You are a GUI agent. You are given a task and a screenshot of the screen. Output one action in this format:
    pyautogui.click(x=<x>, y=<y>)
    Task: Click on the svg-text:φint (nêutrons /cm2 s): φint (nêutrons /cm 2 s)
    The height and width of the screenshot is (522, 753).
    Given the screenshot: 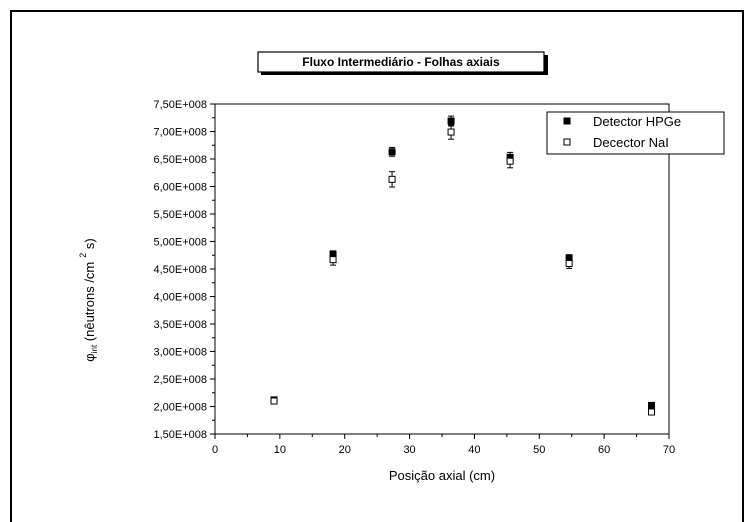 What is the action you would take?
    pyautogui.click(x=88, y=299)
    